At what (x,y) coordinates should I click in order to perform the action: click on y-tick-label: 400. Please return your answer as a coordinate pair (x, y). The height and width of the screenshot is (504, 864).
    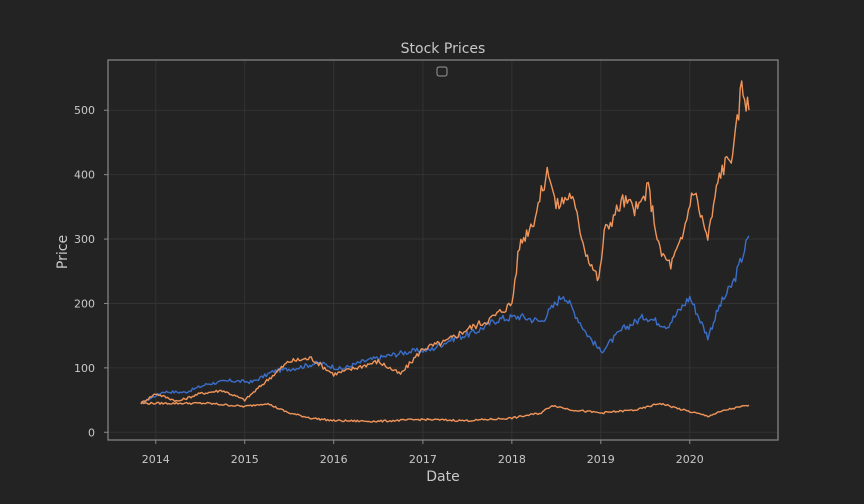
    Looking at the image, I should click on (84, 175).